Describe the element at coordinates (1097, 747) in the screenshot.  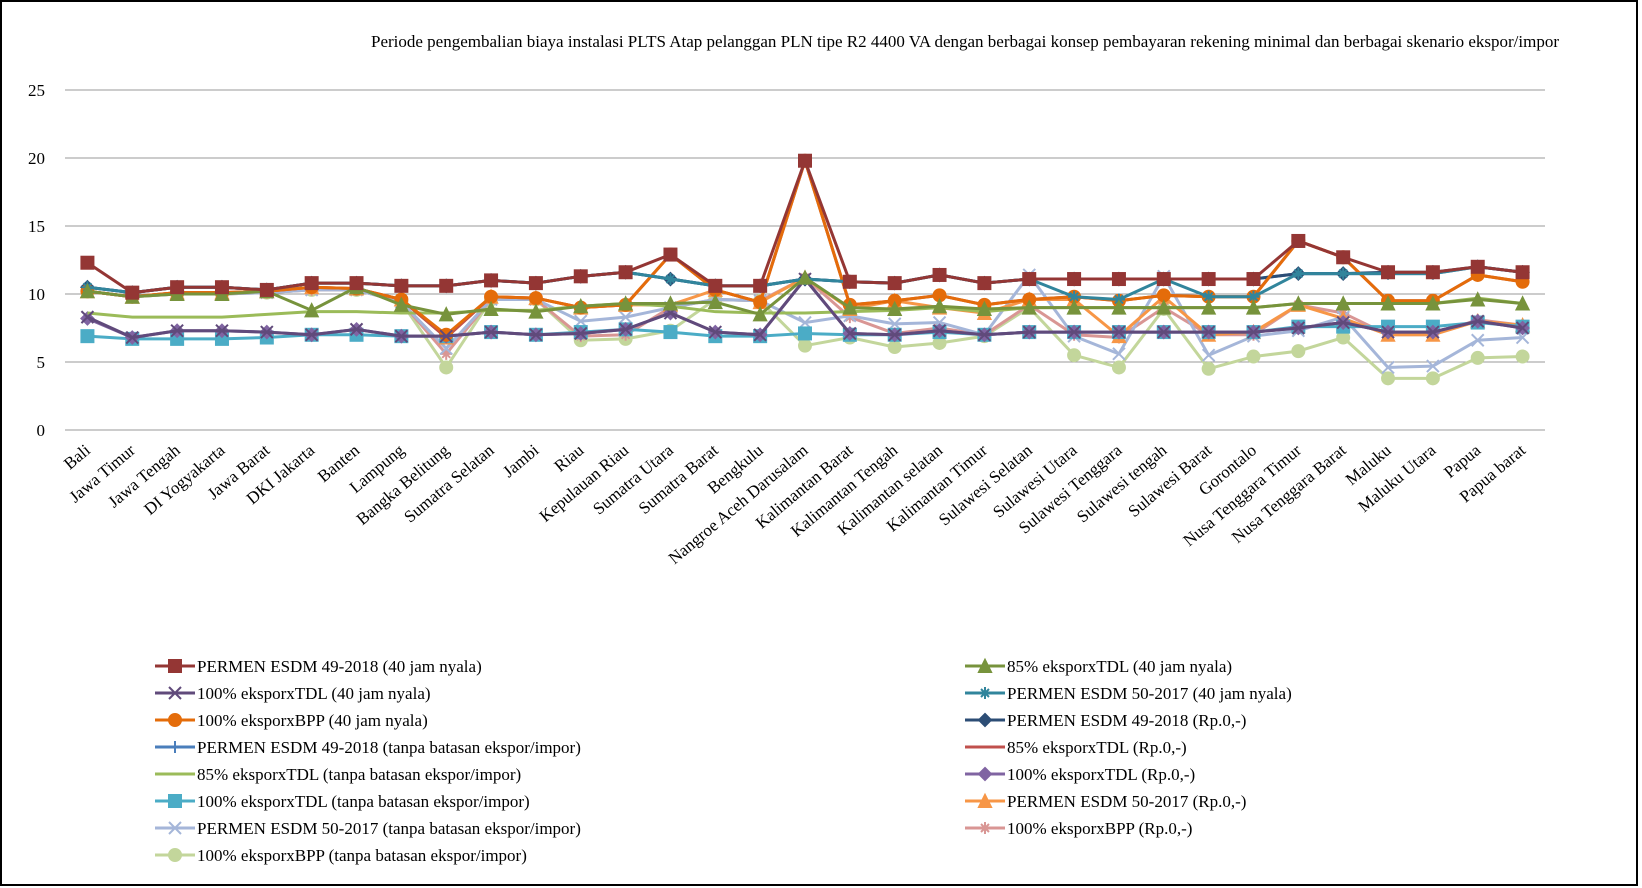
I see `legend-label: 85% eksporxTDL (Rp.0,-)` at that location.